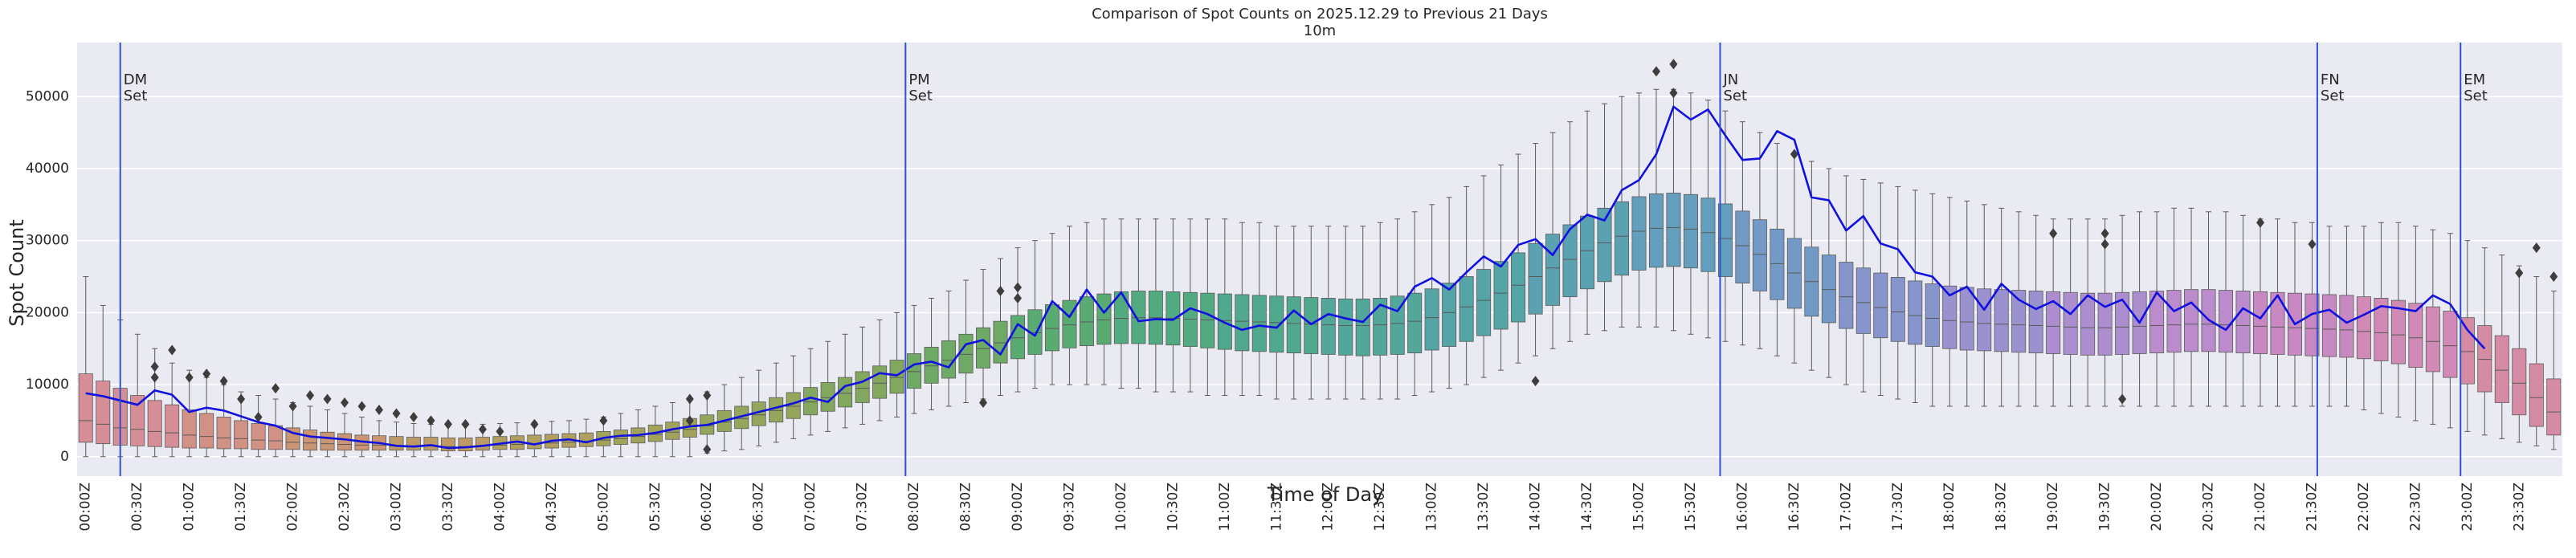 The image size is (2576, 558). What do you see at coordinates (17, 272) in the screenshot?
I see `y-axis-label: Spot Count` at bounding box center [17, 272].